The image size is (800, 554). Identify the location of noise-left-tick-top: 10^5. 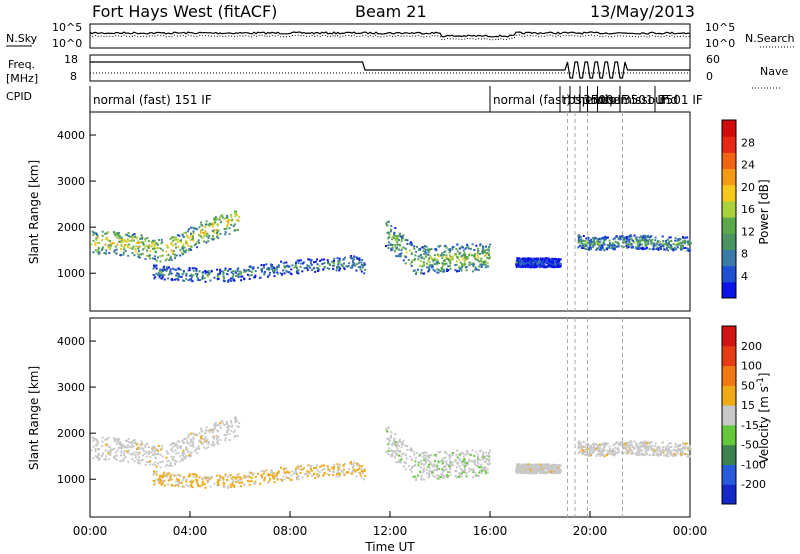
(67, 27).